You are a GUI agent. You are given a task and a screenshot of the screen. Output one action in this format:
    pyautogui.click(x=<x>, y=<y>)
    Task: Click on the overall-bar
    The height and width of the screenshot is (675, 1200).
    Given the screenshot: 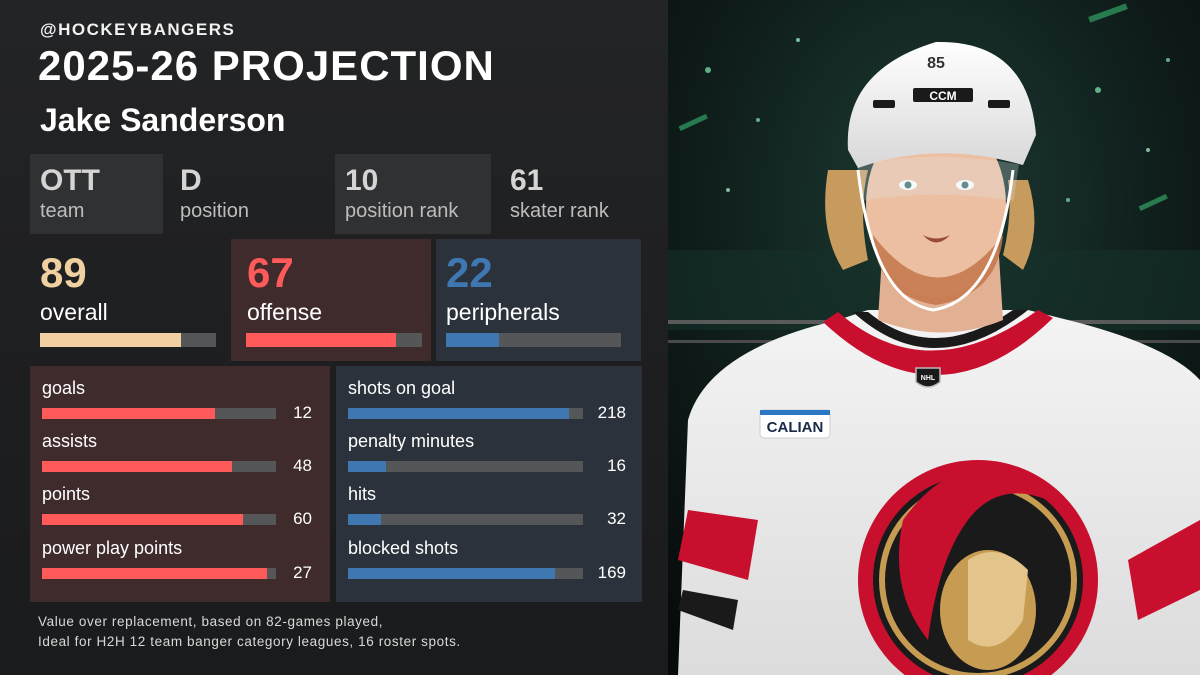 What is the action you would take?
    pyautogui.click(x=128, y=340)
    